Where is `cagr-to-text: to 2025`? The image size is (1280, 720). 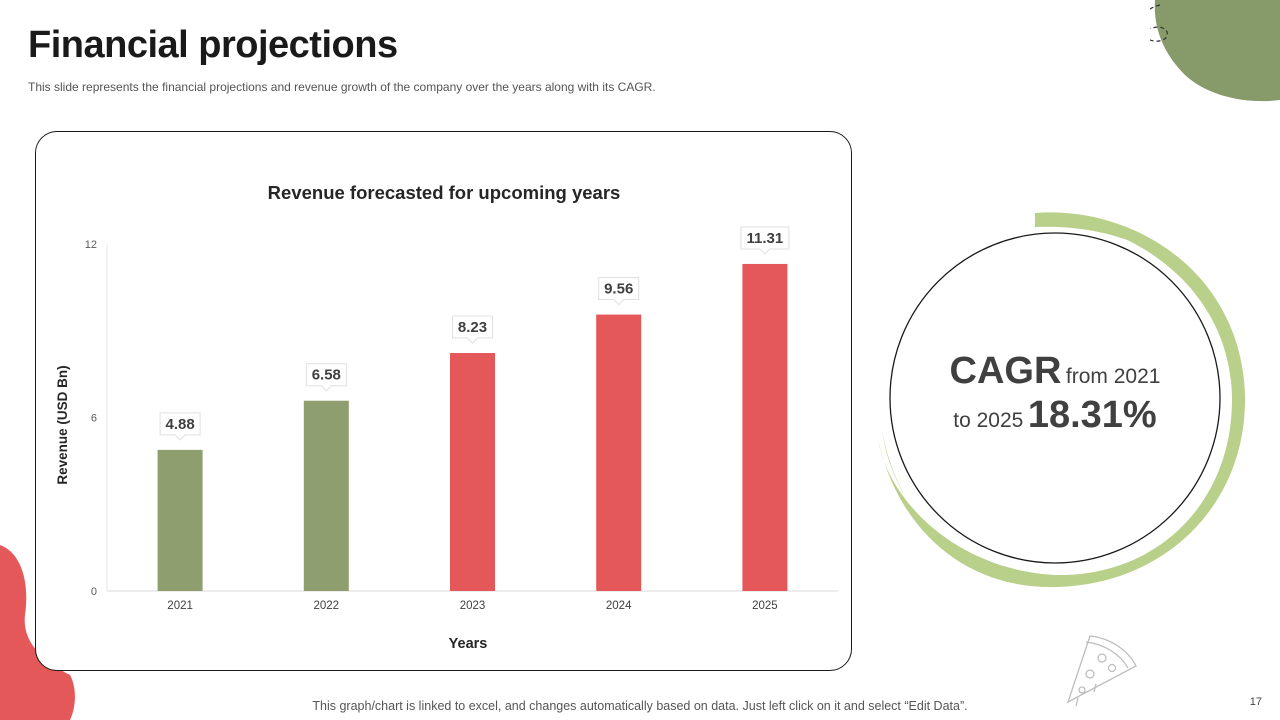 cagr-to-text: to 2025 is located at coordinates (988, 420).